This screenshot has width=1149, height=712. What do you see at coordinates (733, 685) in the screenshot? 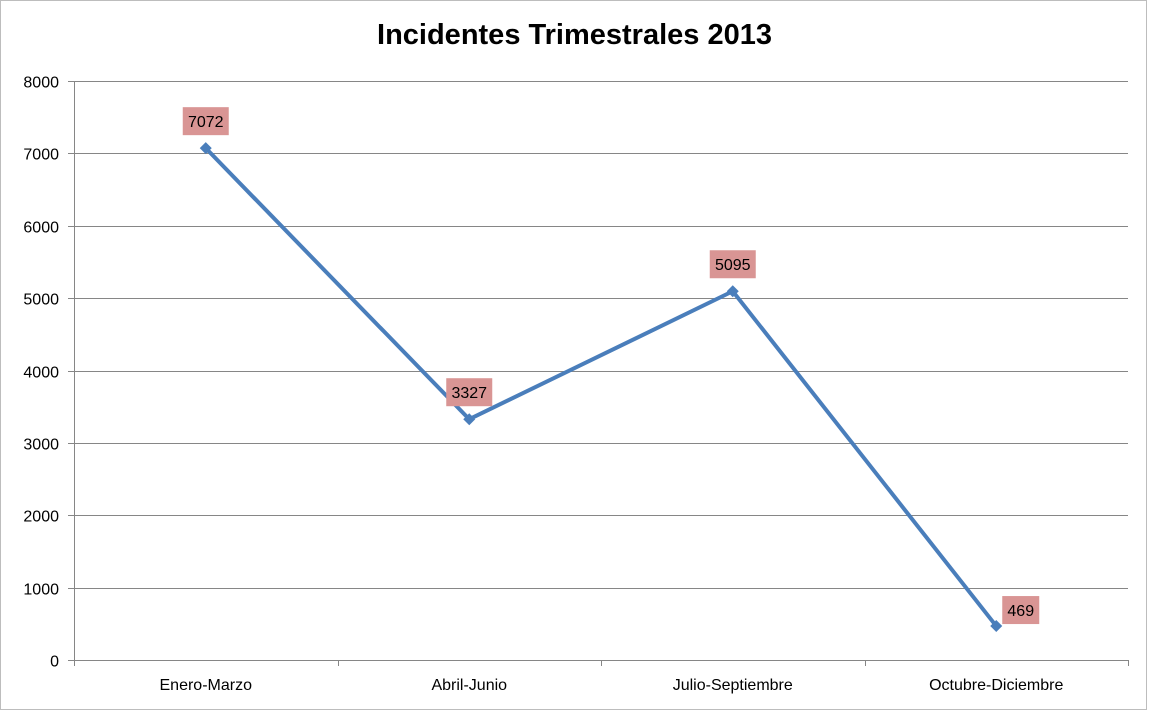
I see `x-tick-label: Julio-Septiembre` at bounding box center [733, 685].